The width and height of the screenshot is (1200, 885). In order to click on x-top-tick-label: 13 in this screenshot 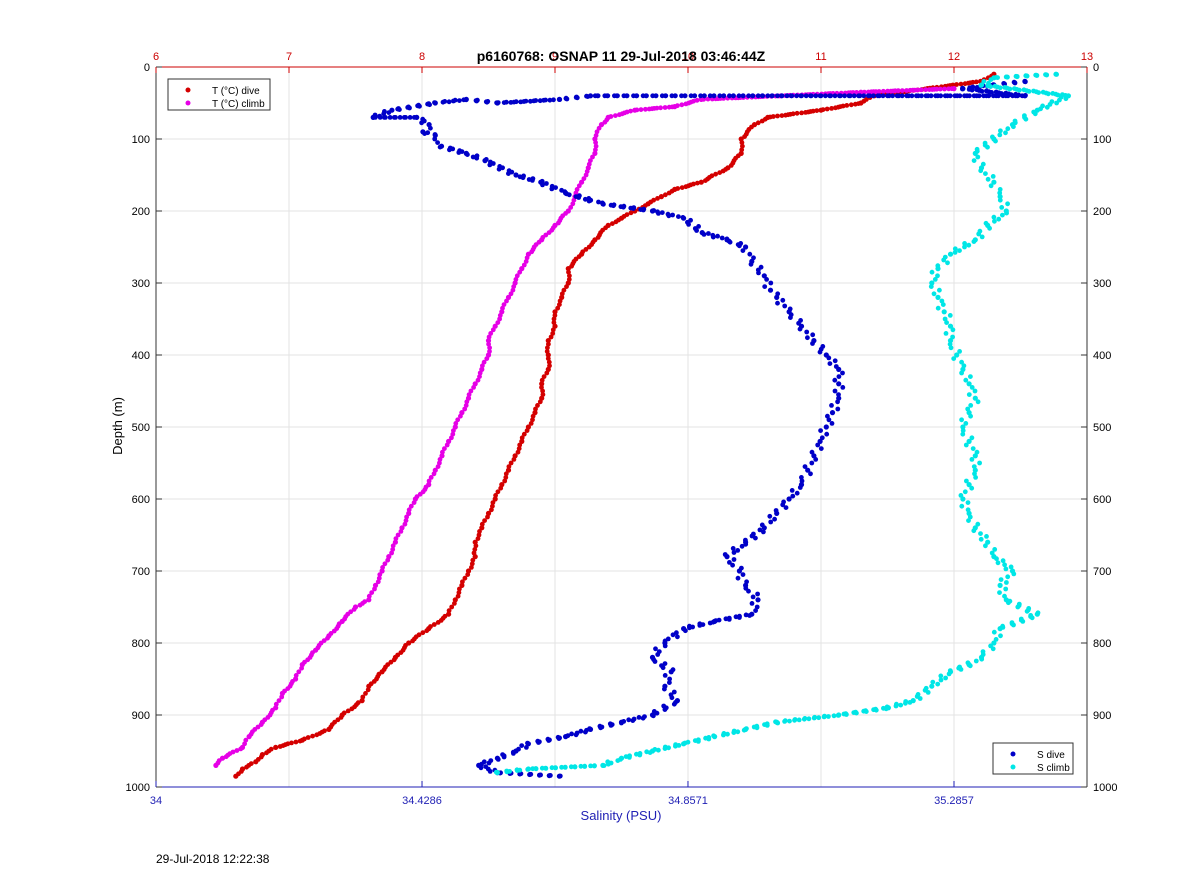, I will do `click(1087, 57)`.